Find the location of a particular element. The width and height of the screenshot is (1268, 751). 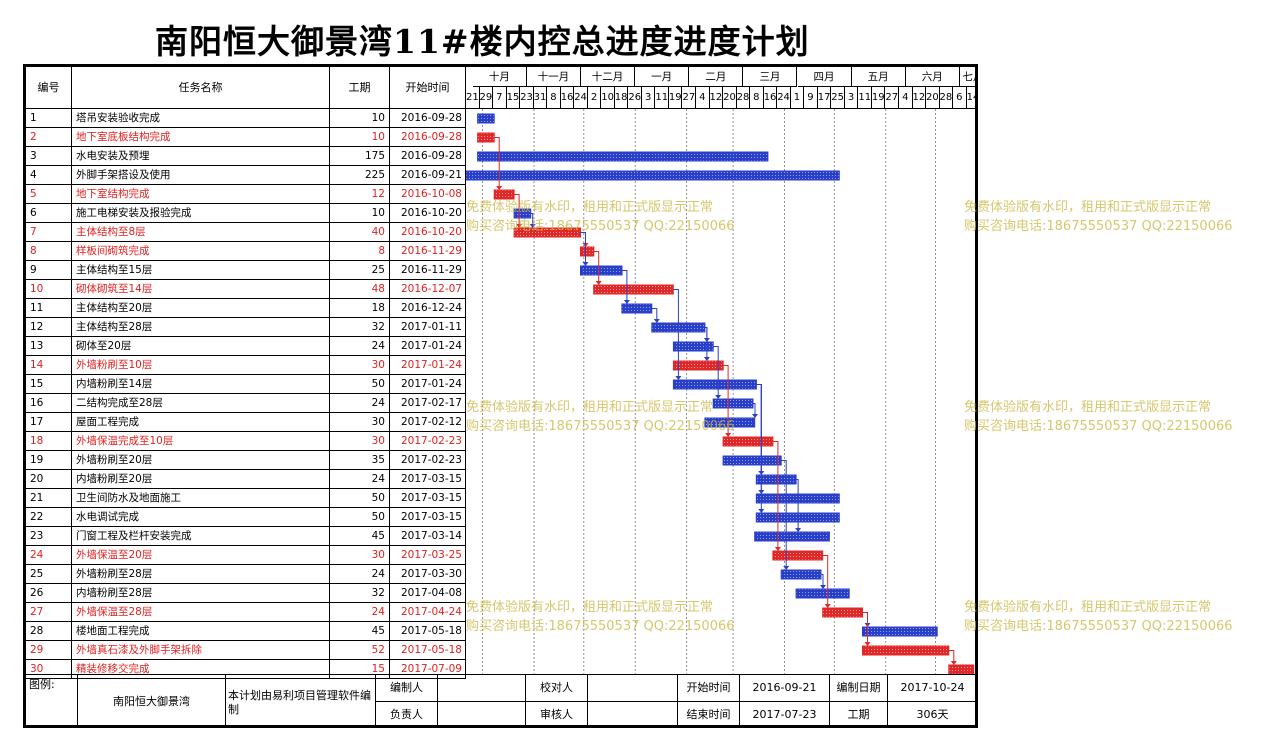

table-row: 25 外墙粉刷至28层 24 2017-03-30 is located at coordinates (246, 574).